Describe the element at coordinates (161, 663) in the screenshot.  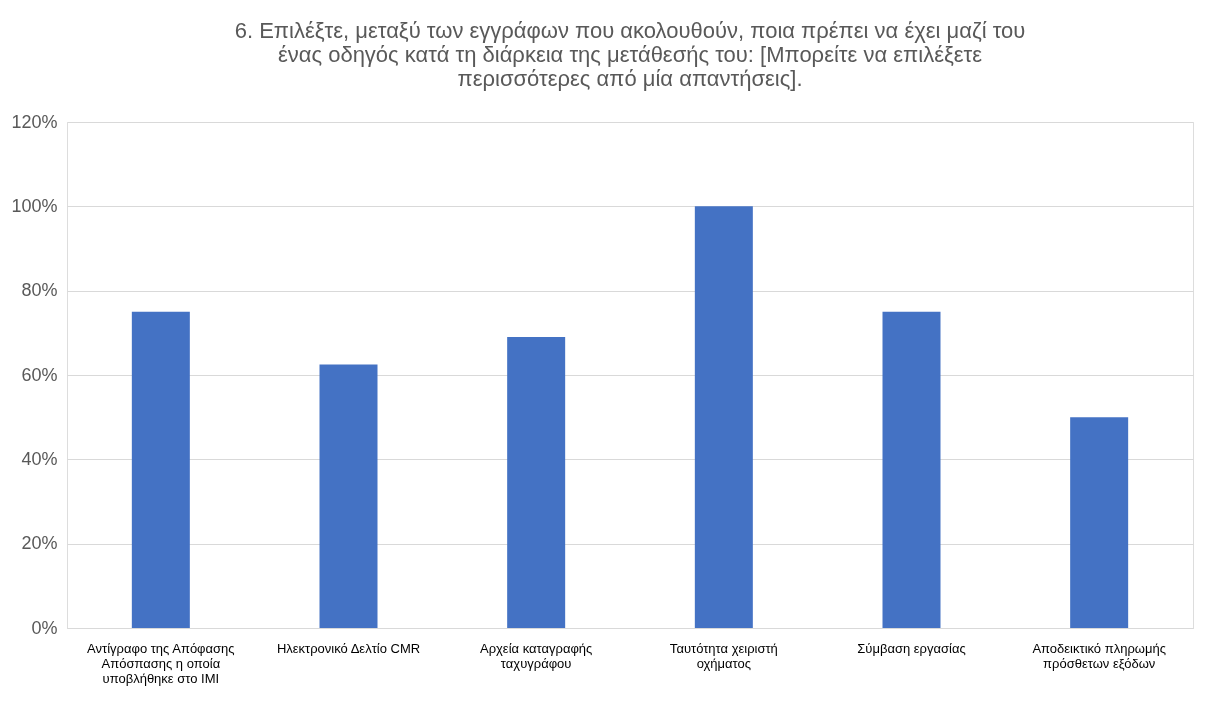
I see `x-tick-label: Αντίγραφο της Απόφασης Απόσπασης η οποία υποβλήθηκε στο ΙΜΙ` at that location.